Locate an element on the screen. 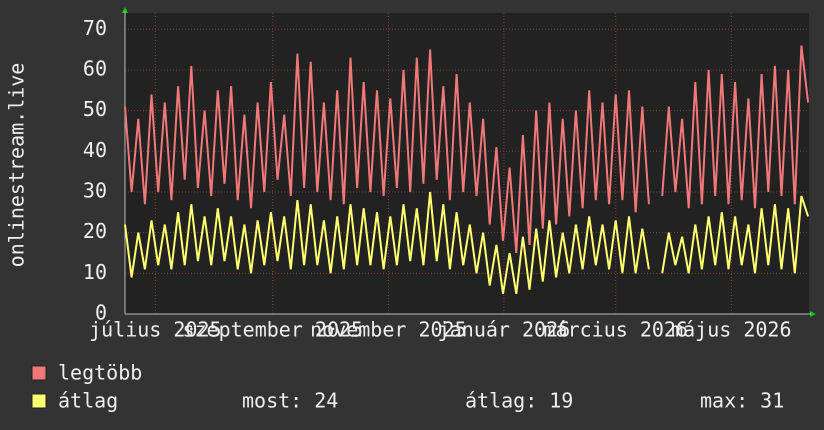 The height and width of the screenshot is (430, 824). x-tick-label: május 2026 is located at coordinates (731, 330).